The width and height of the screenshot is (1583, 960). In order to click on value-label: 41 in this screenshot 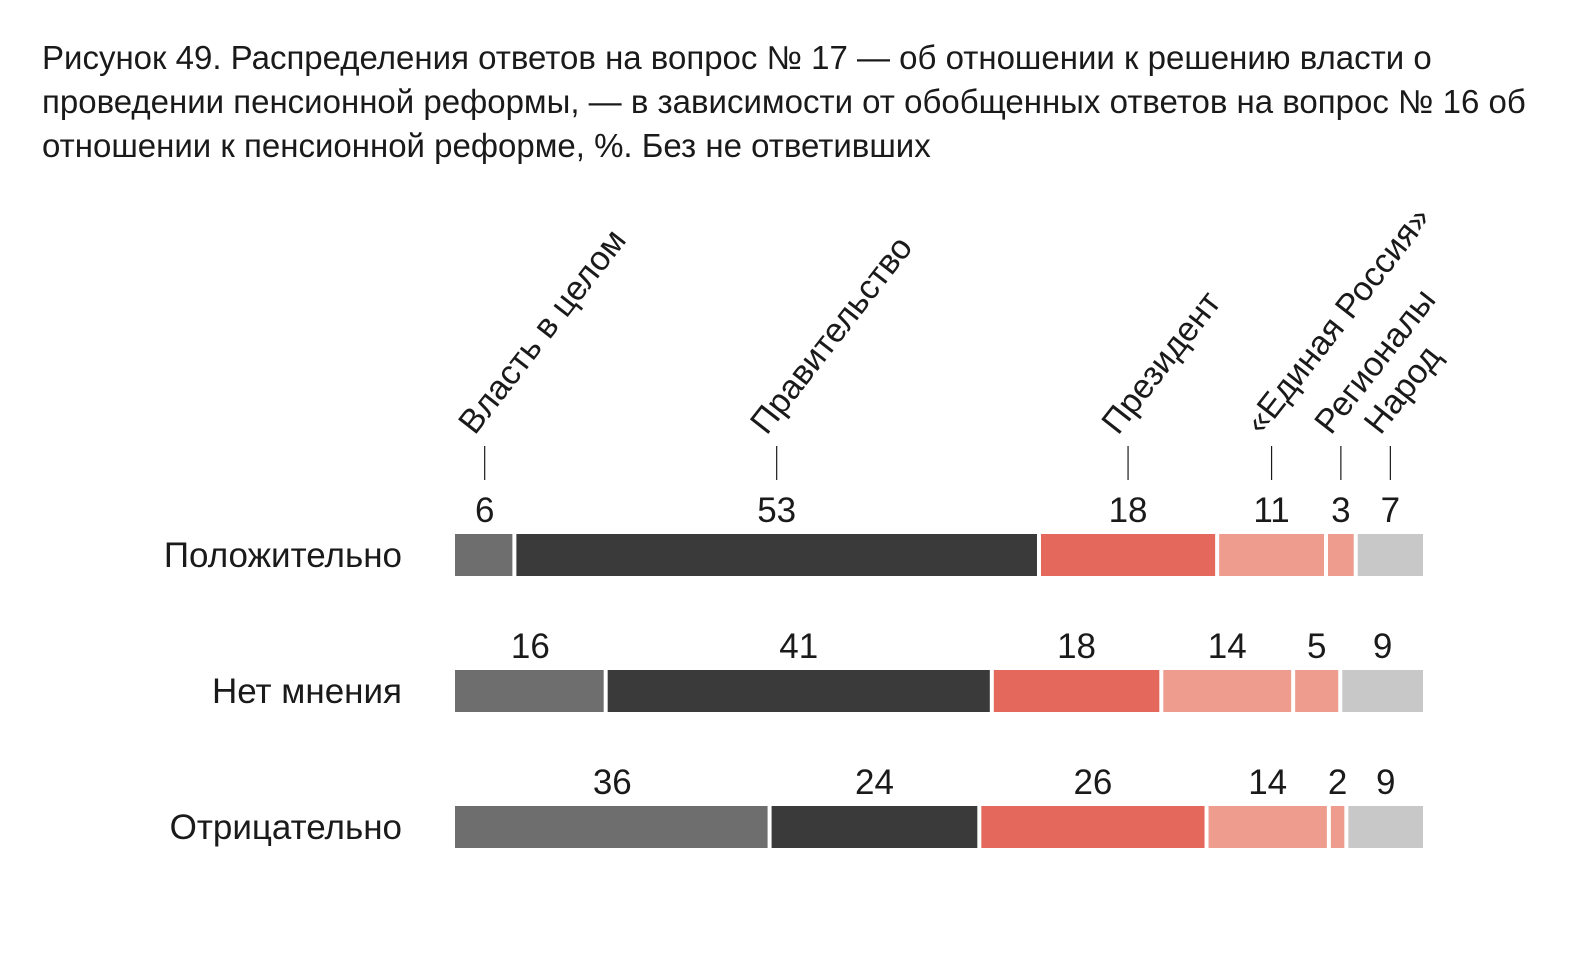, I will do `click(798, 646)`.